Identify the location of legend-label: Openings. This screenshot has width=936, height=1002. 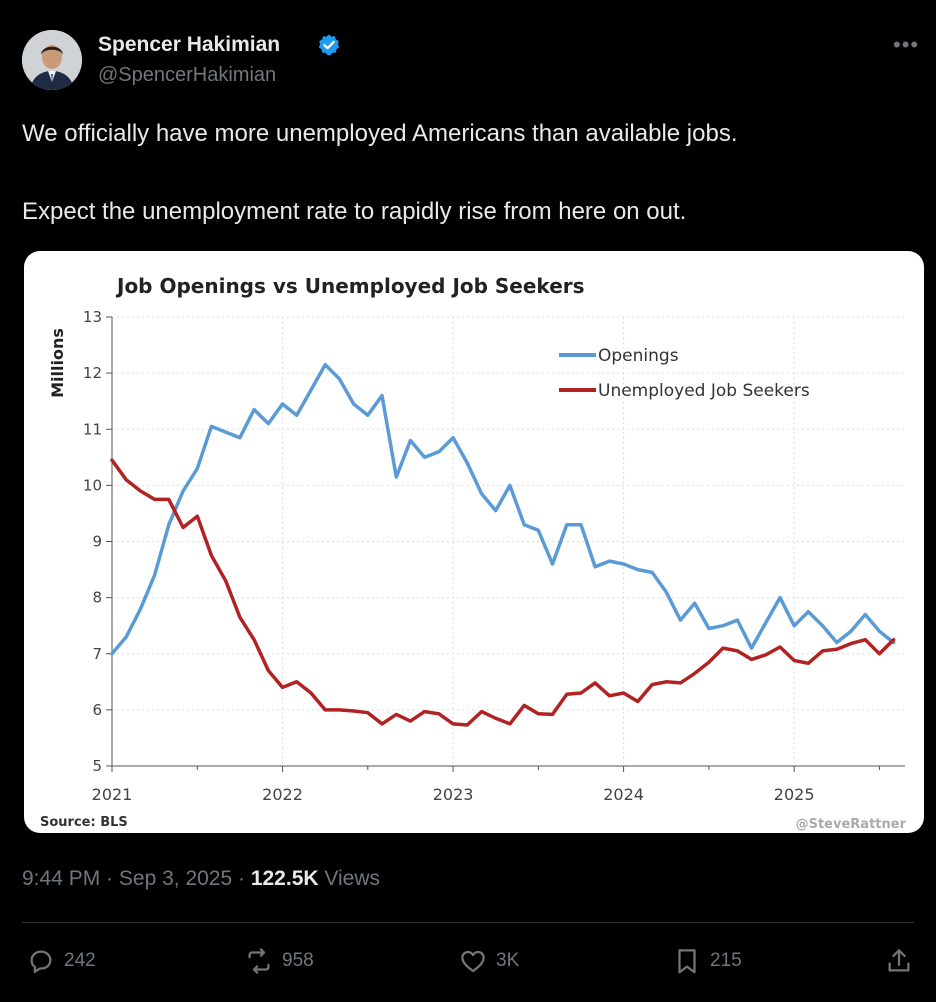
(638, 356).